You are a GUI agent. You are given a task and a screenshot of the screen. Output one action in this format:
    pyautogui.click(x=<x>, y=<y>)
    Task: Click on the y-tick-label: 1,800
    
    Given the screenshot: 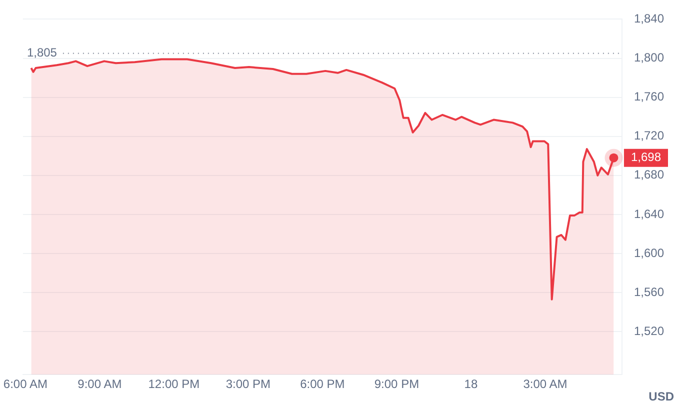 What is the action you would take?
    pyautogui.click(x=649, y=57)
    